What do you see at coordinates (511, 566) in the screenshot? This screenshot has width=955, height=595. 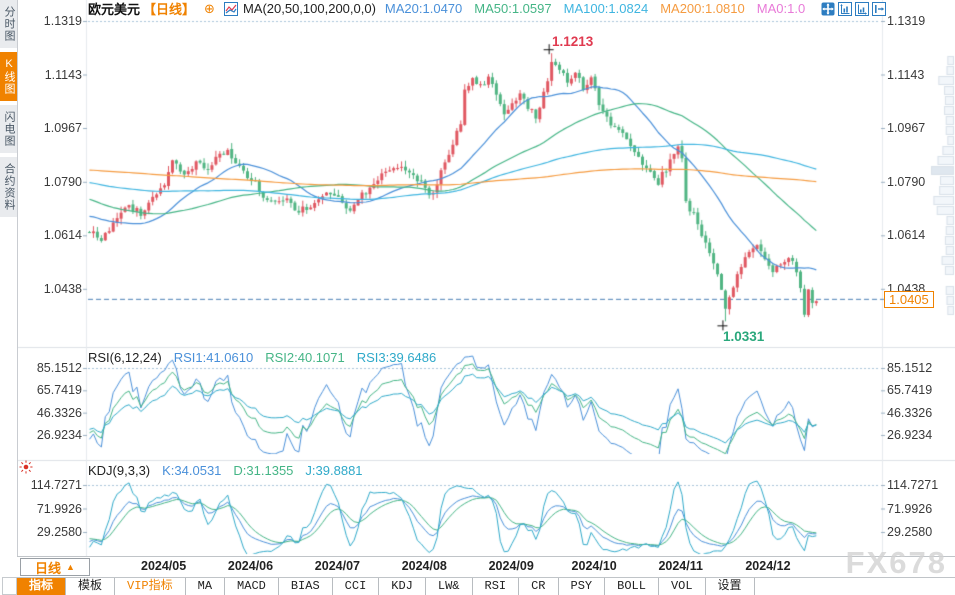 I see `month-label-4: 2024/09` at bounding box center [511, 566].